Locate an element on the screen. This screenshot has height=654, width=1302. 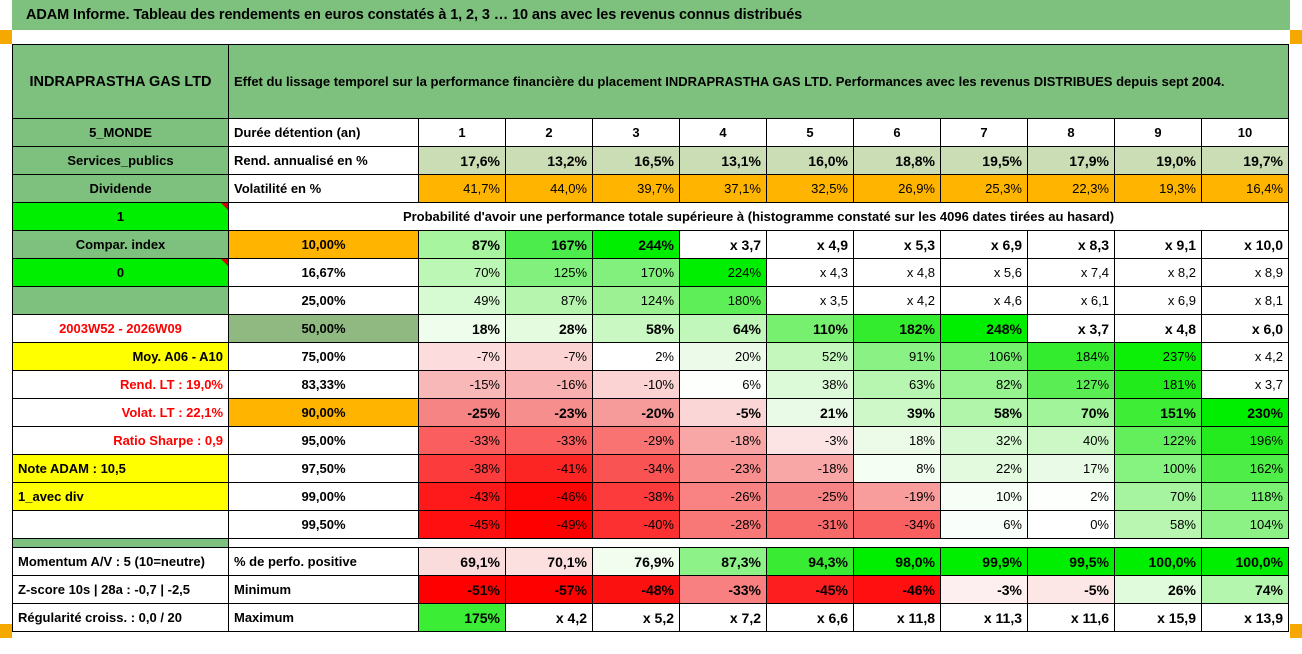
cell-p90-y8: 70% is located at coordinates (1071, 412).